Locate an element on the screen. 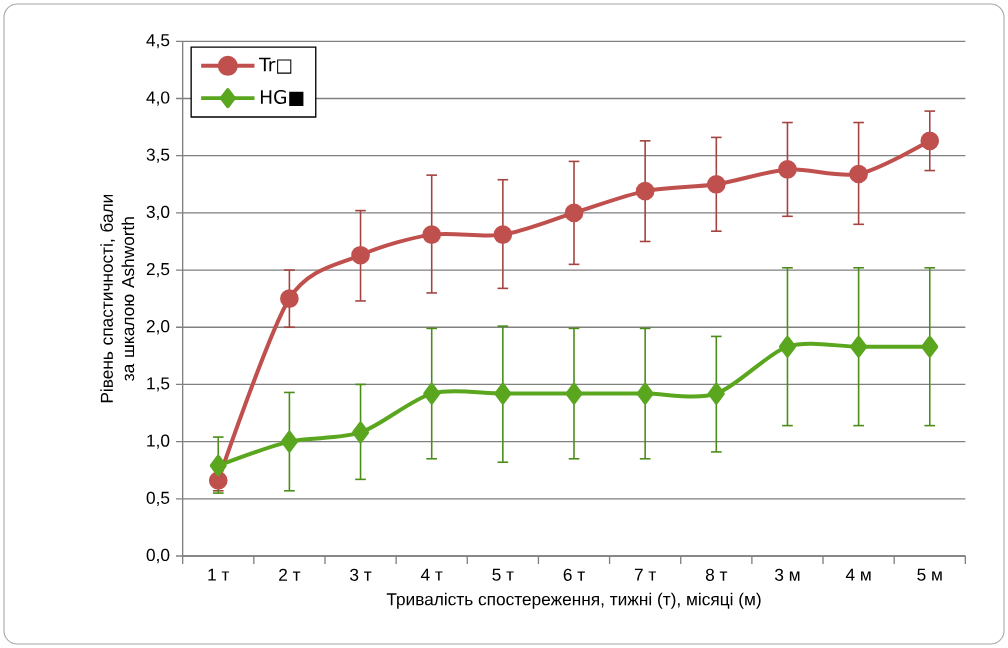 The height and width of the screenshot is (648, 1008). x-tick-label: 3 т is located at coordinates (361, 574).